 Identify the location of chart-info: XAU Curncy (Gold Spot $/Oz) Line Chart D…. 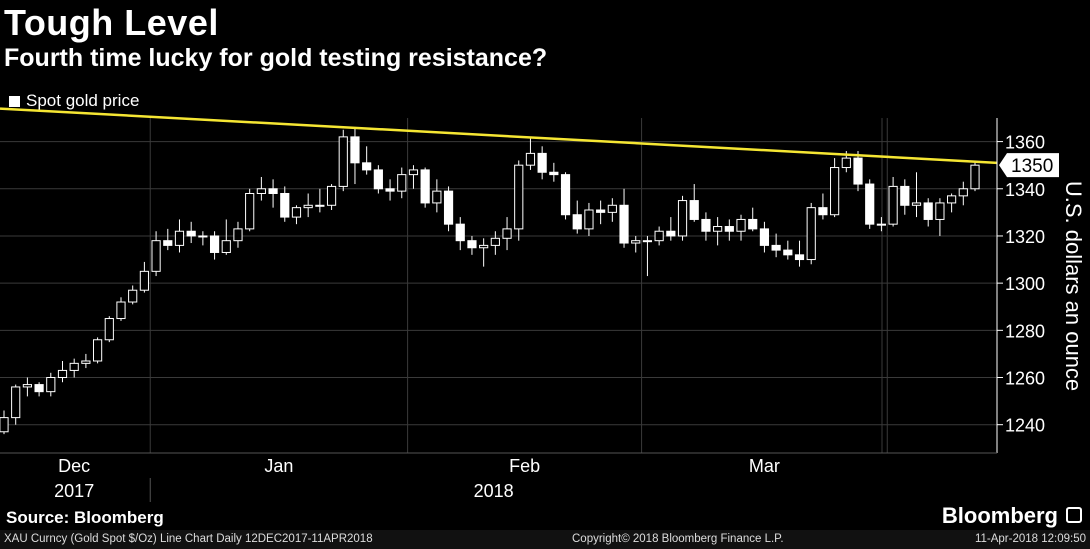
(188, 539).